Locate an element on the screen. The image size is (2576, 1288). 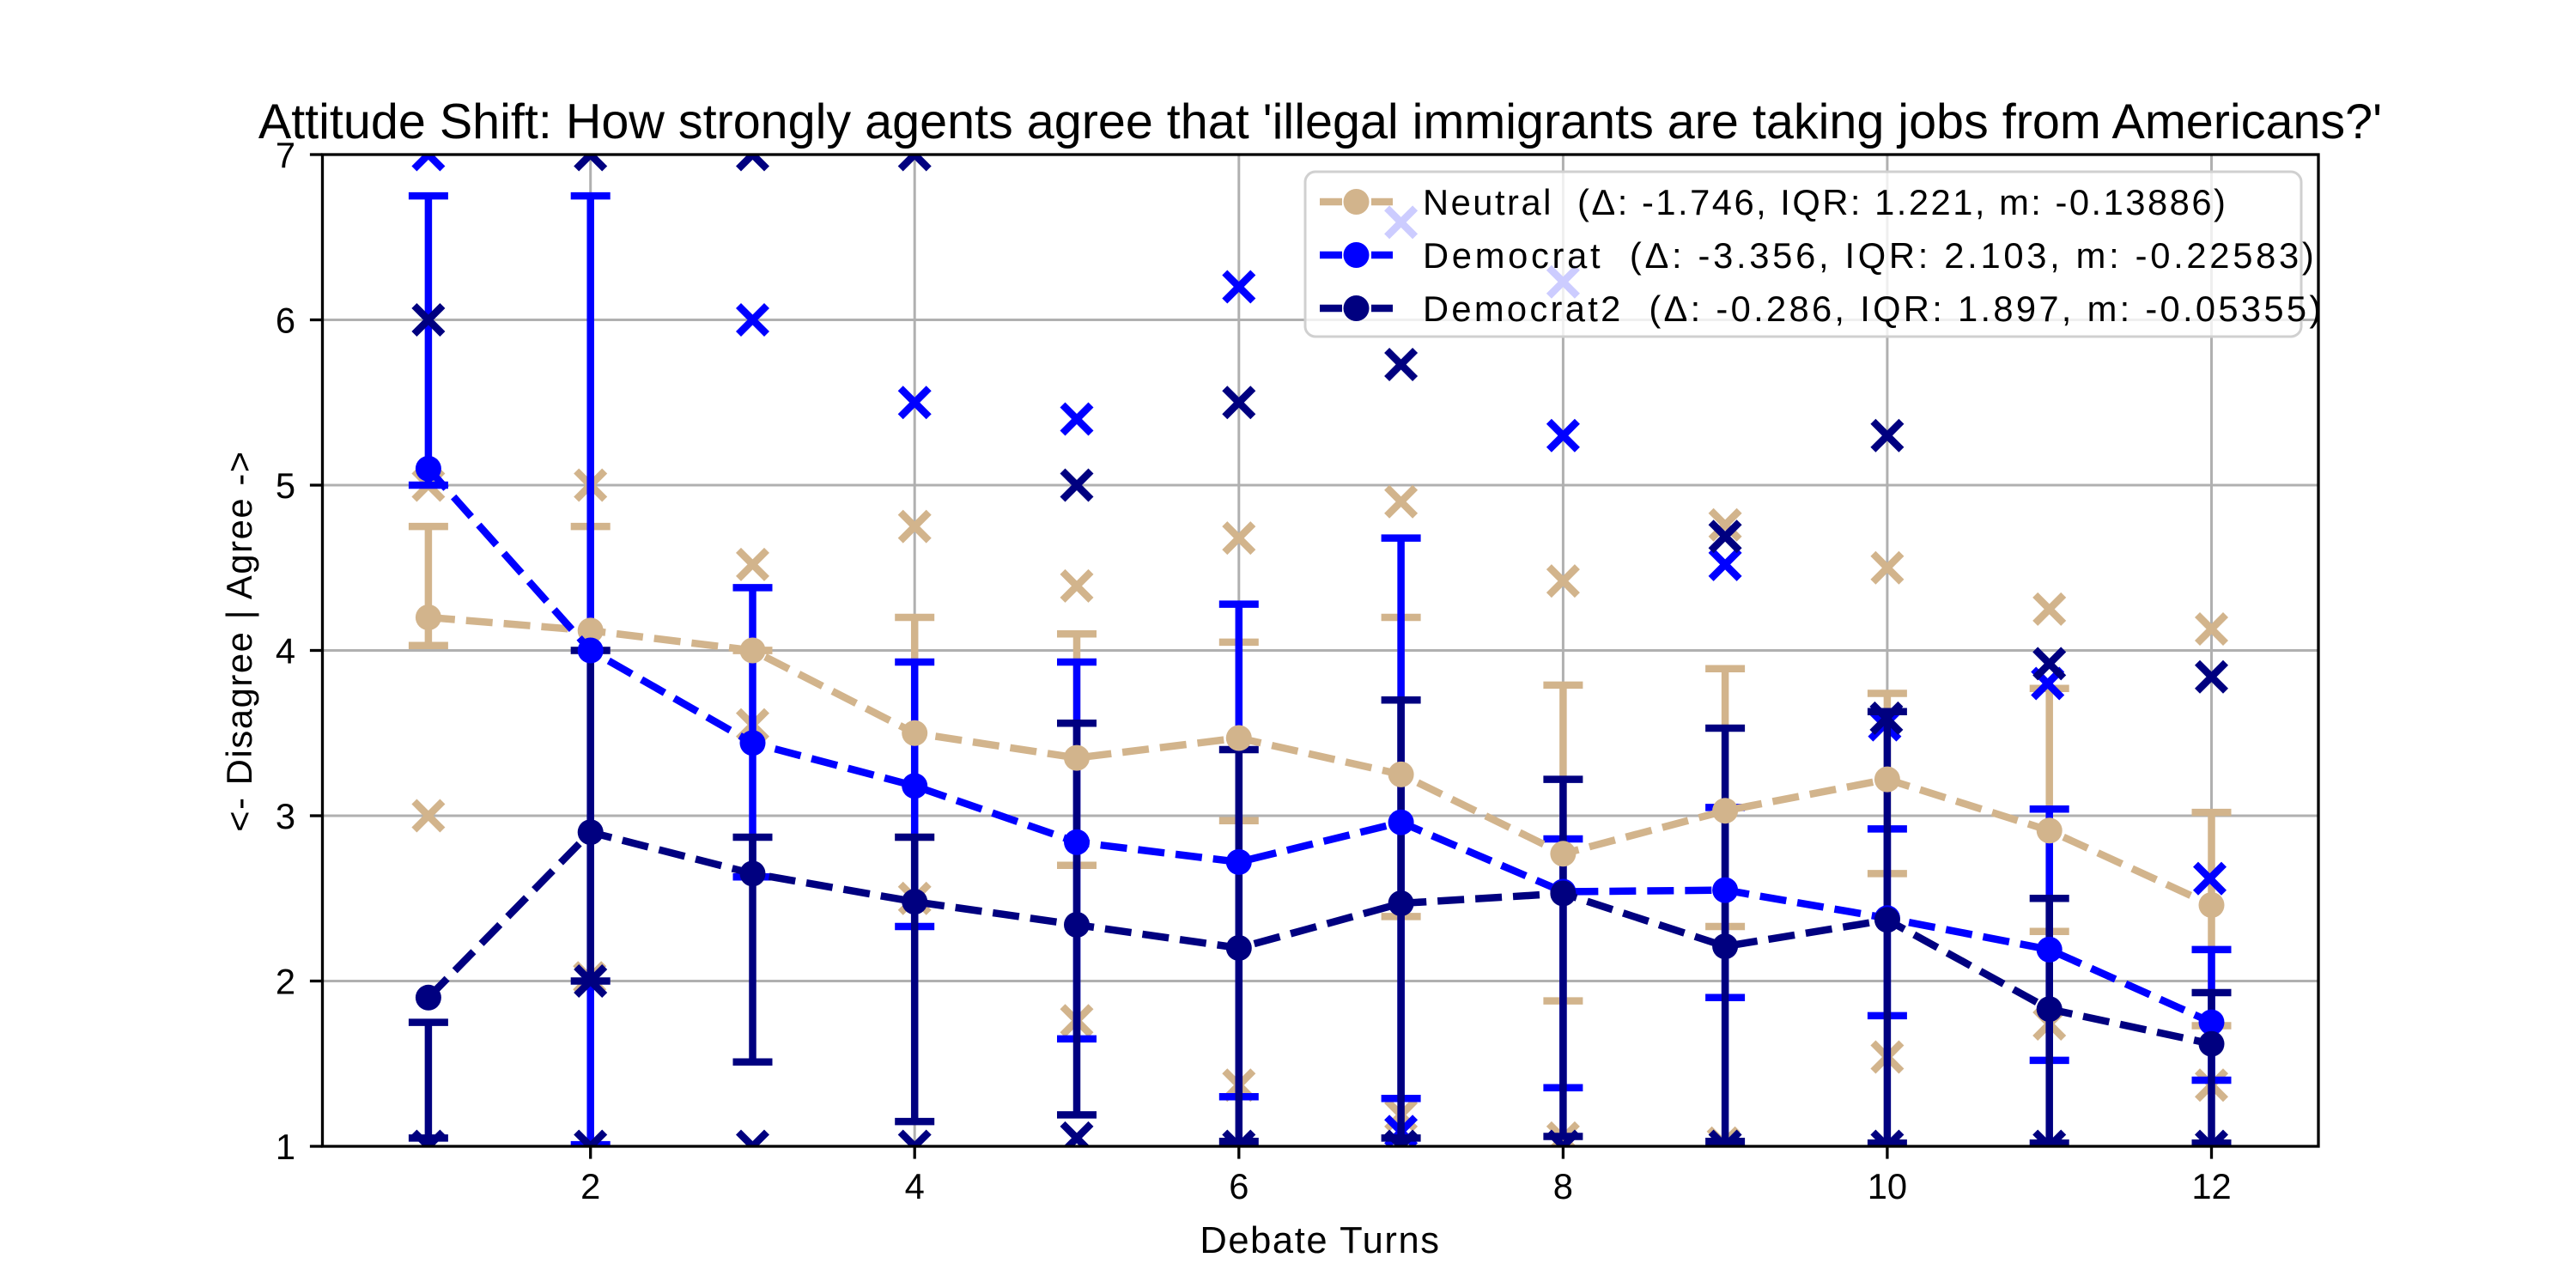
svg-text: 5 is located at coordinates (285, 486).